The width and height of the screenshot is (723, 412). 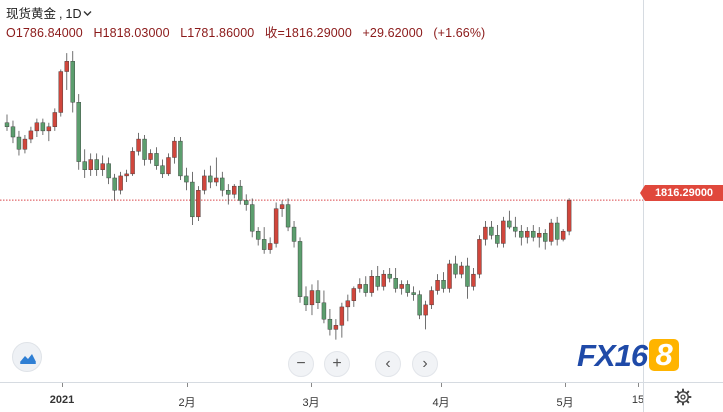 What do you see at coordinates (27, 357) in the screenshot?
I see `tradingview-logo-icon` at bounding box center [27, 357].